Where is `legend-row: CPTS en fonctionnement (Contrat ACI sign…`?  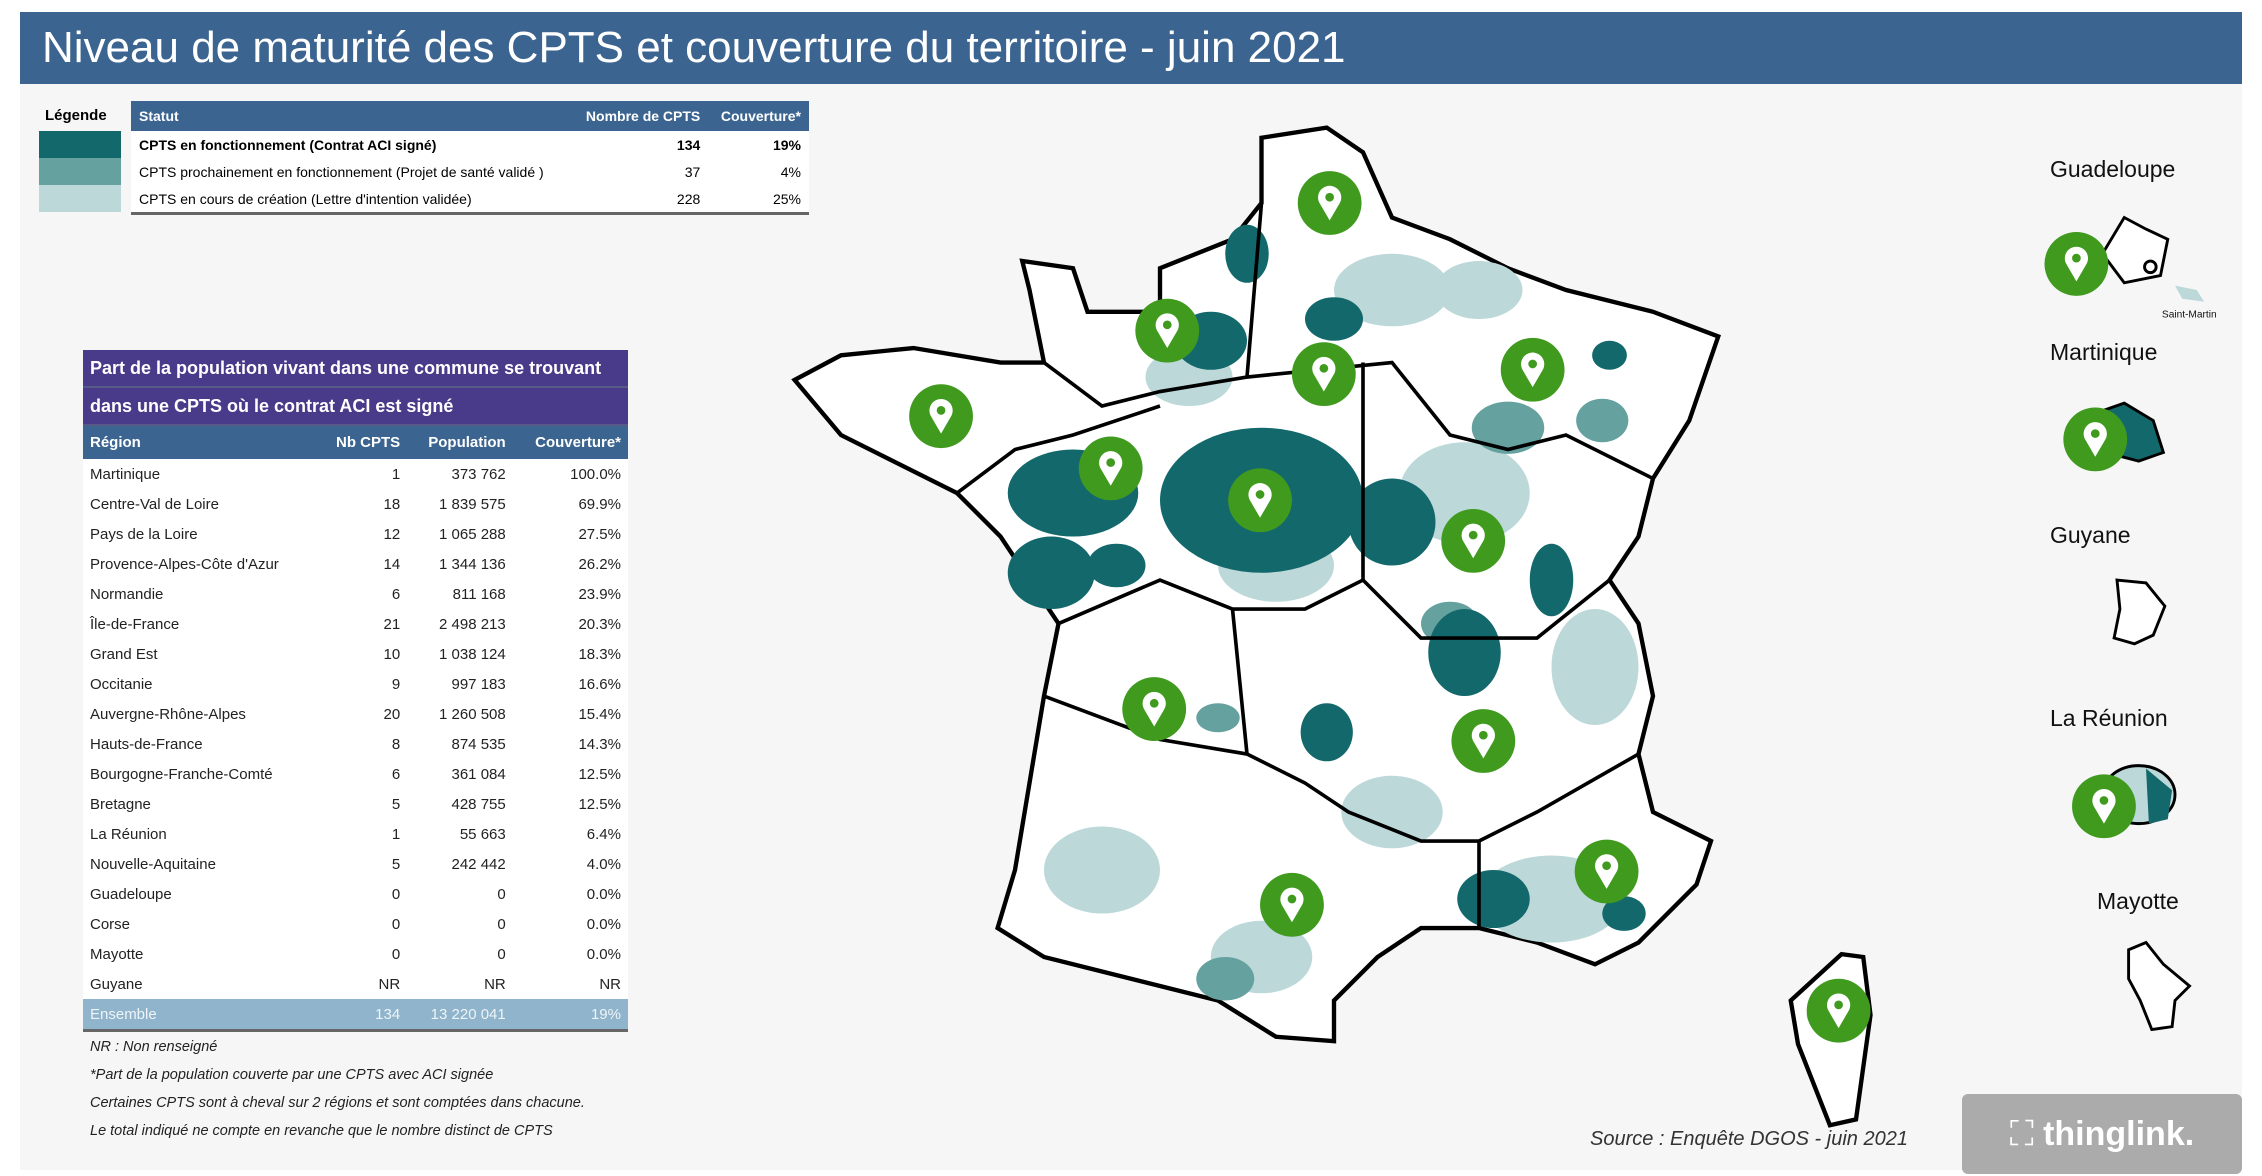
legend-row: CPTS en fonctionnement (Contrat ACI sign… is located at coordinates (470, 144).